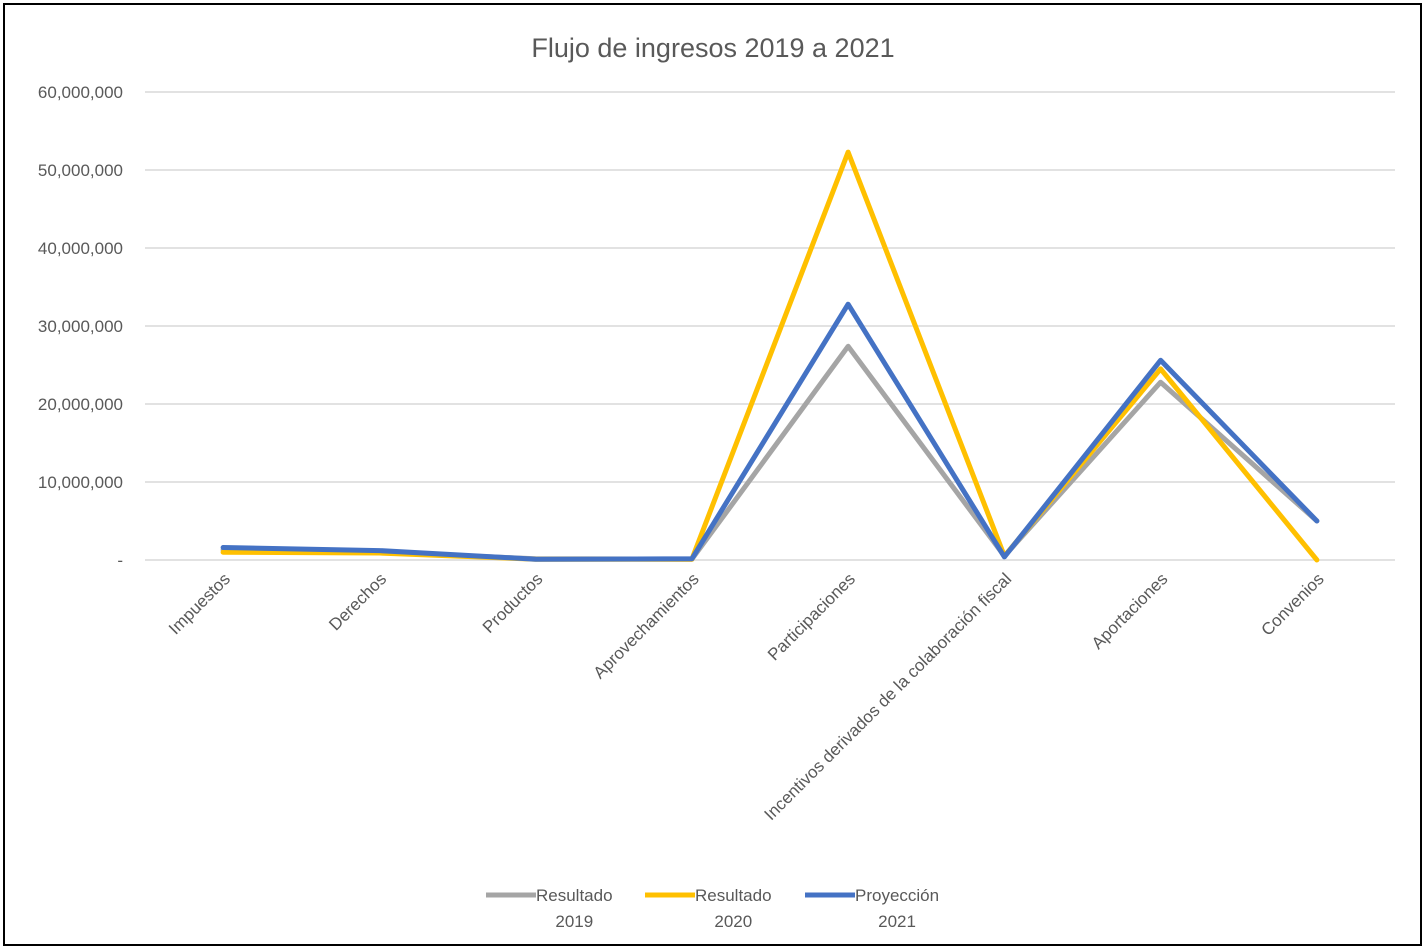 Image resolution: width=1427 pixels, height=951 pixels. Describe the element at coordinates (80, 482) in the screenshot. I see `y-tick-label: 10,000,000` at that location.